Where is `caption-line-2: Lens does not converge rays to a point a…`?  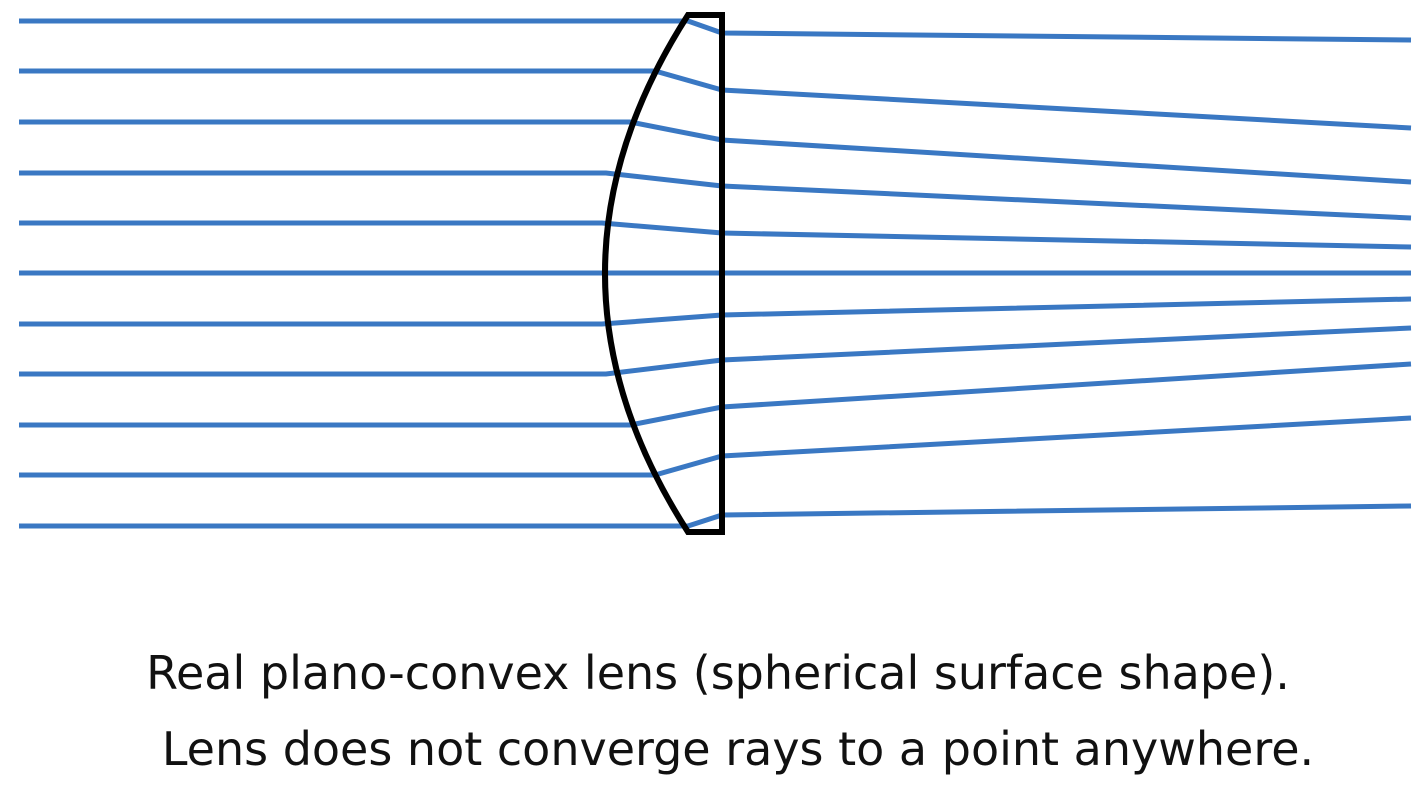
caption-line-2: Lens does not converge rays to a point a… is located at coordinates (738, 749).